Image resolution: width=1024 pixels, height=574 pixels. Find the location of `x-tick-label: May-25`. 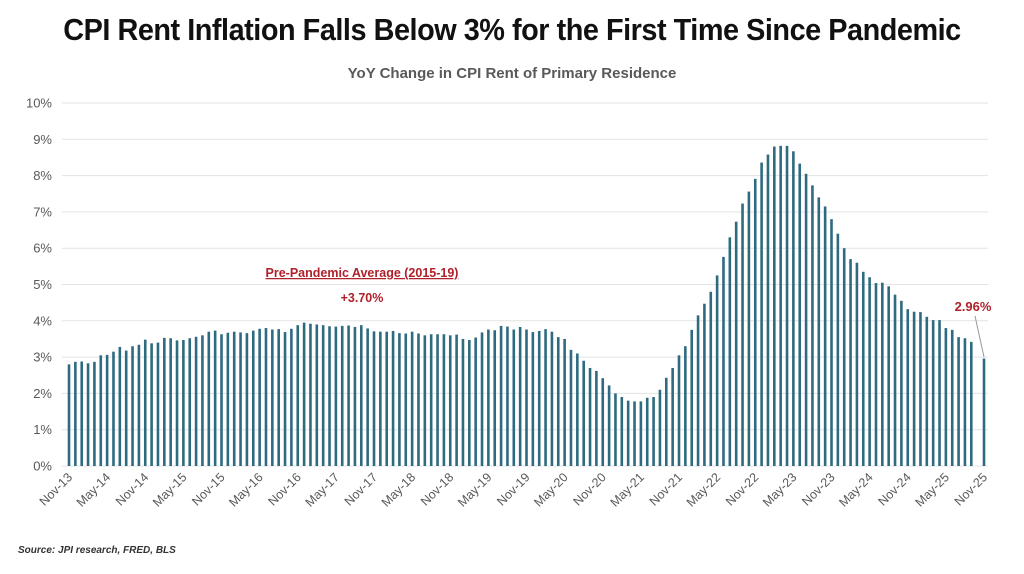

x-tick-label: May-25 is located at coordinates (932, 489).